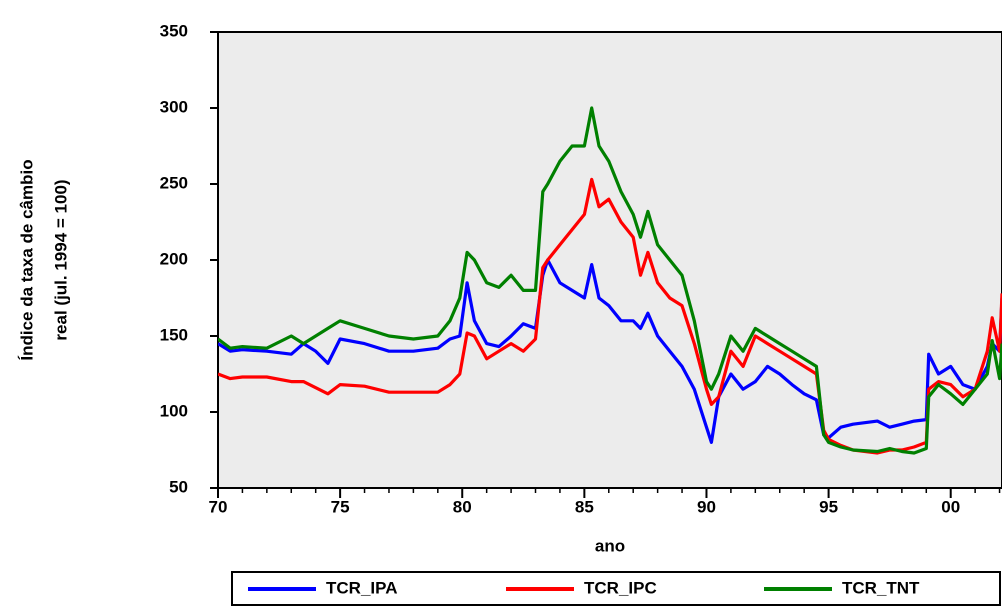 The image size is (1002, 606). I want to click on x-axis-label: ano, so click(610, 545).